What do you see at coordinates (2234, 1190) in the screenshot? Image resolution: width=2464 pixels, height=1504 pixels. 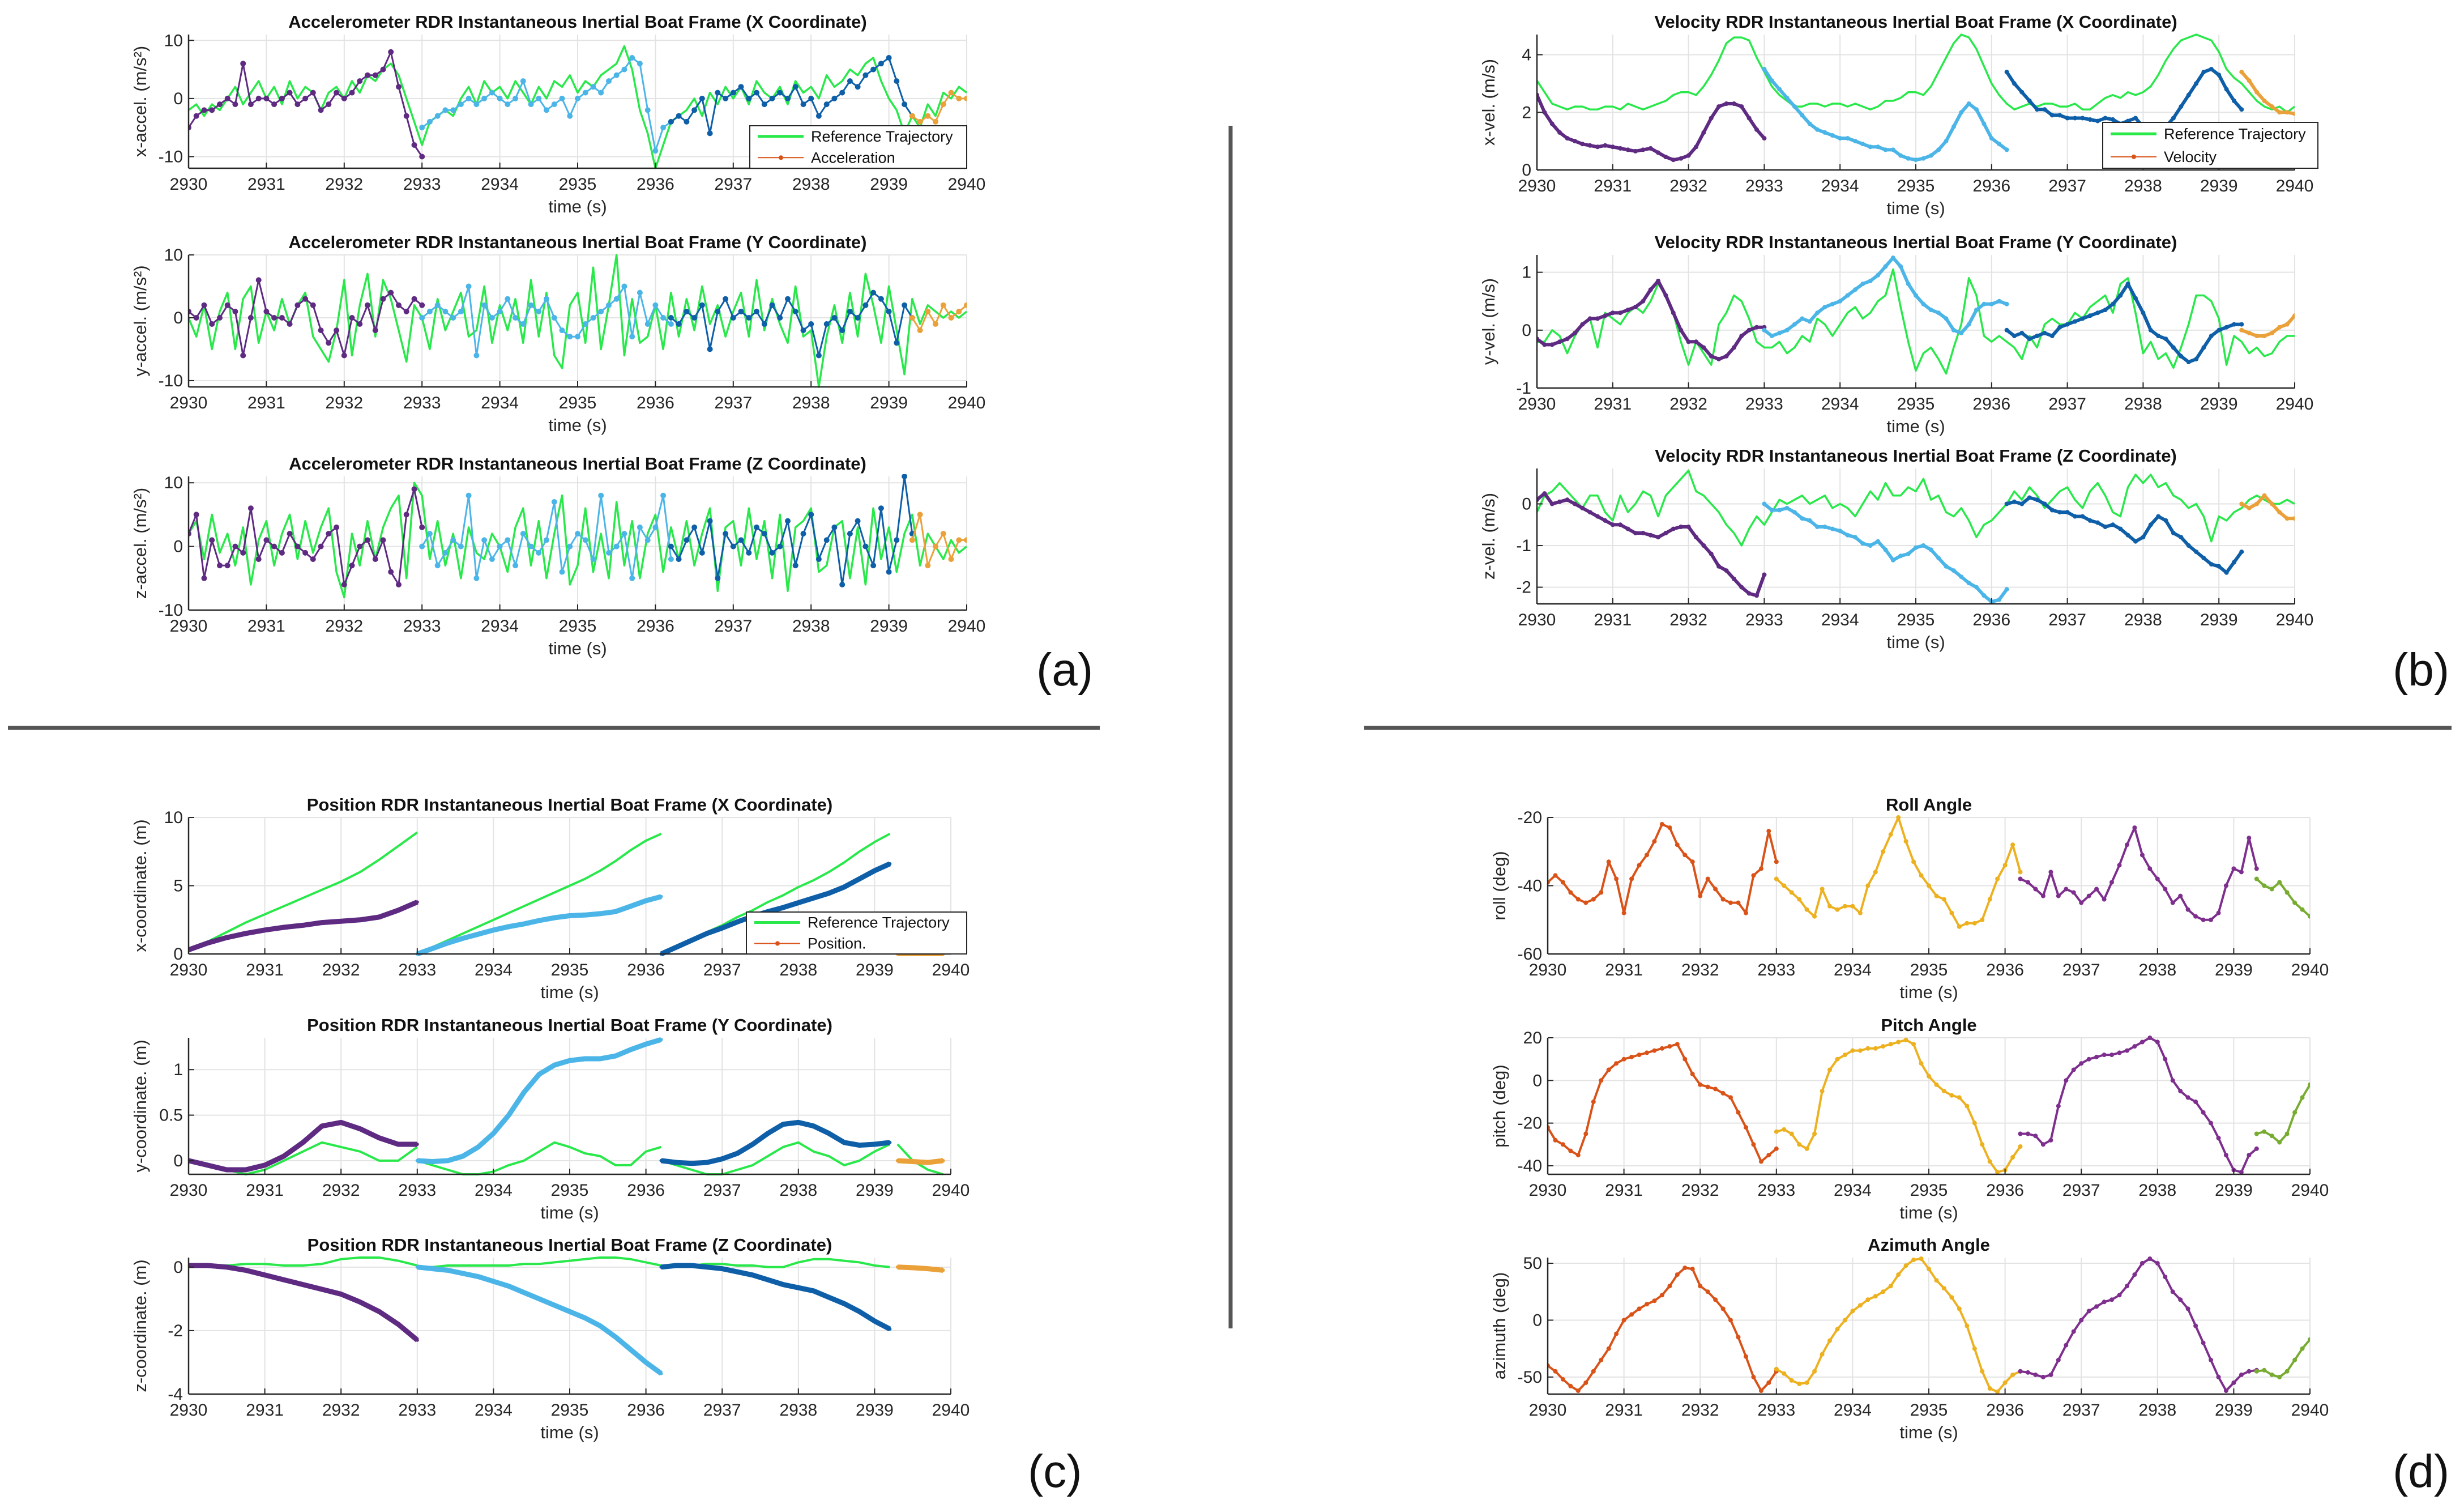 I see `x-tick-label: 2939` at bounding box center [2234, 1190].